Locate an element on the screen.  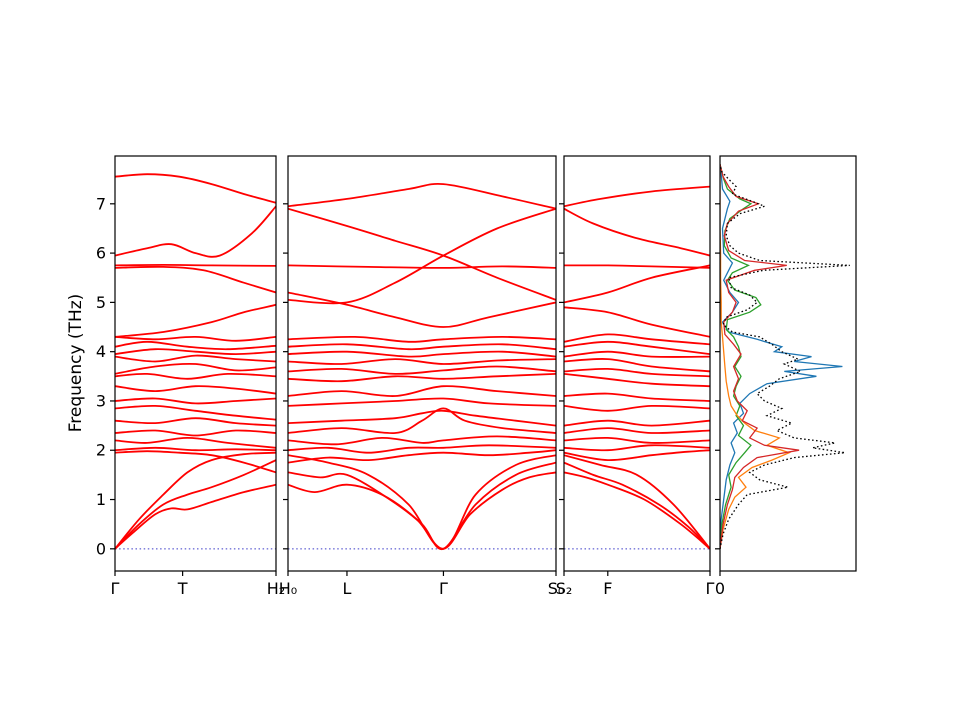
y-tick-label: 7 is located at coordinates (101, 203).